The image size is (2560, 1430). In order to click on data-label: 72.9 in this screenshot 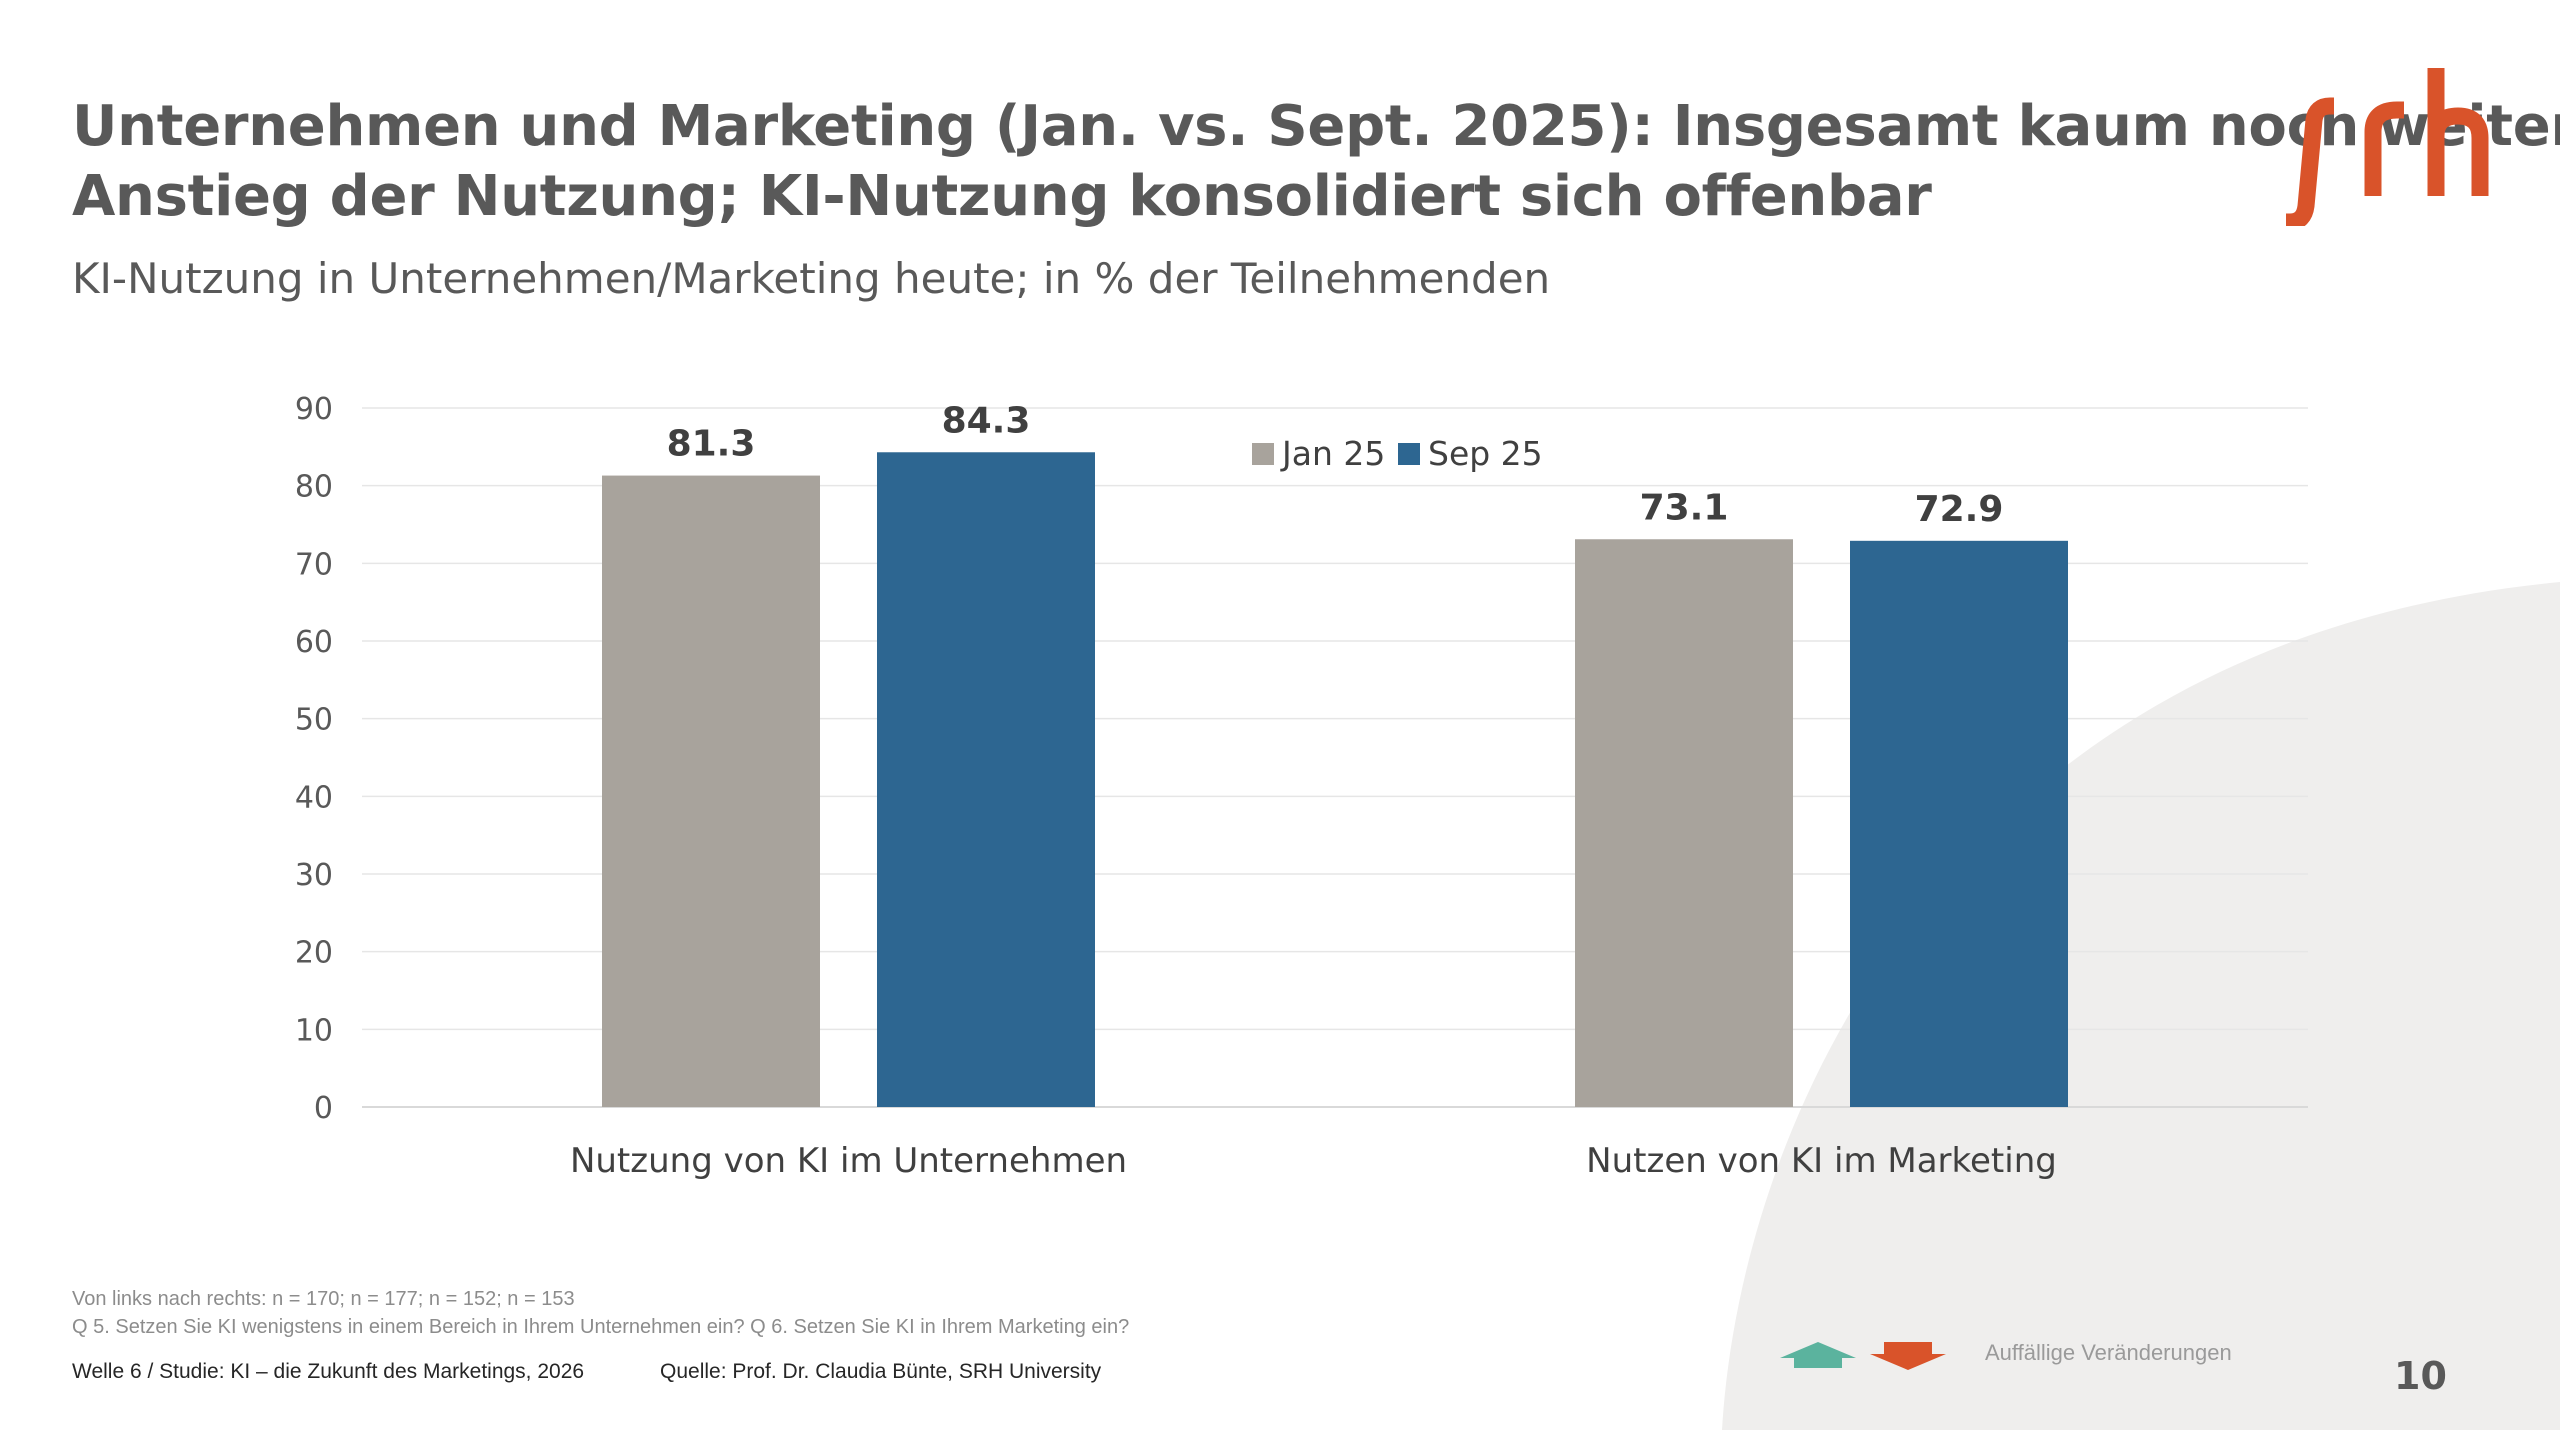, I will do `click(1959, 509)`.